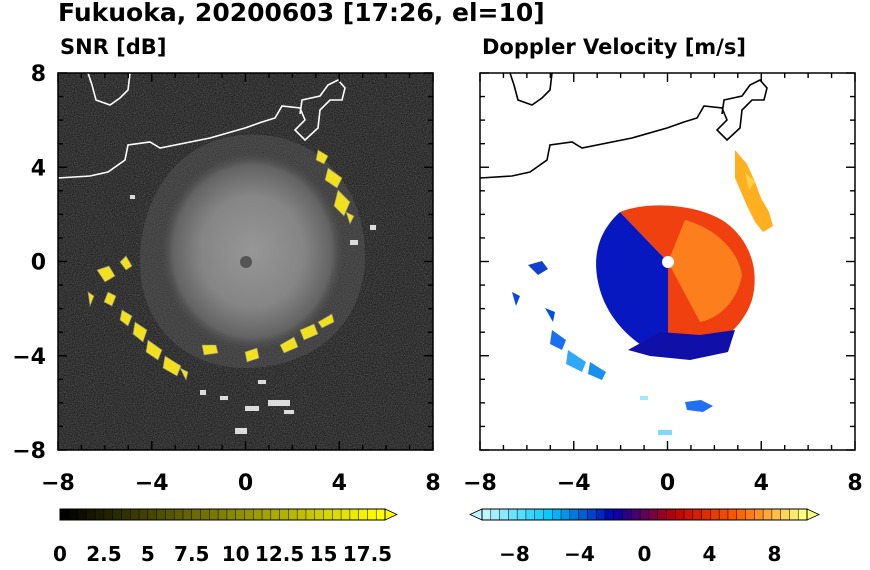 Image resolution: width=870 pixels, height=570 pixels. I want to click on doppler-colorbar-tick-label: −4, so click(579, 554).